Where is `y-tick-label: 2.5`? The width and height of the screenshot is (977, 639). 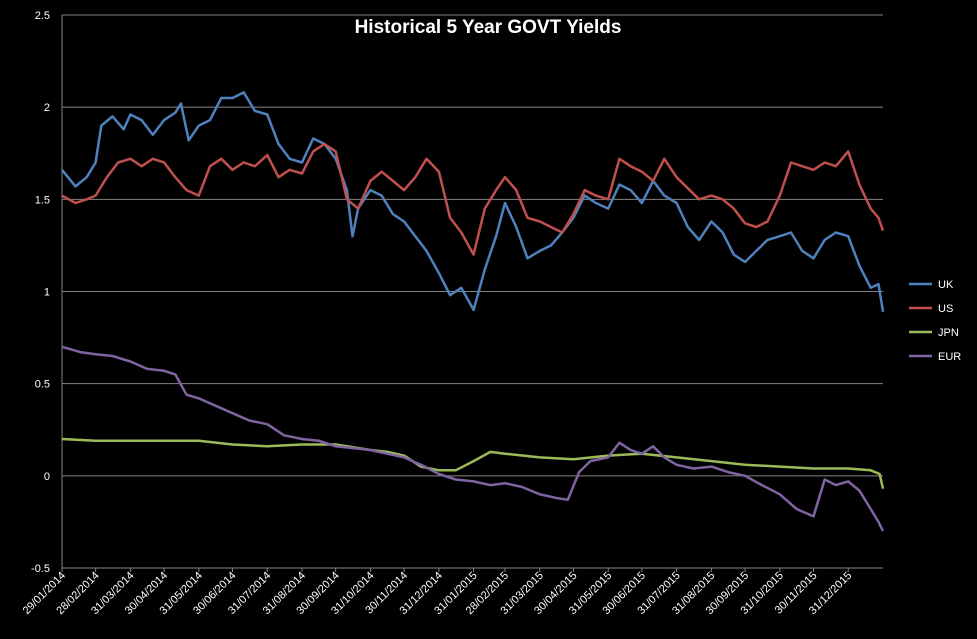
y-tick-label: 2.5 is located at coordinates (42, 16).